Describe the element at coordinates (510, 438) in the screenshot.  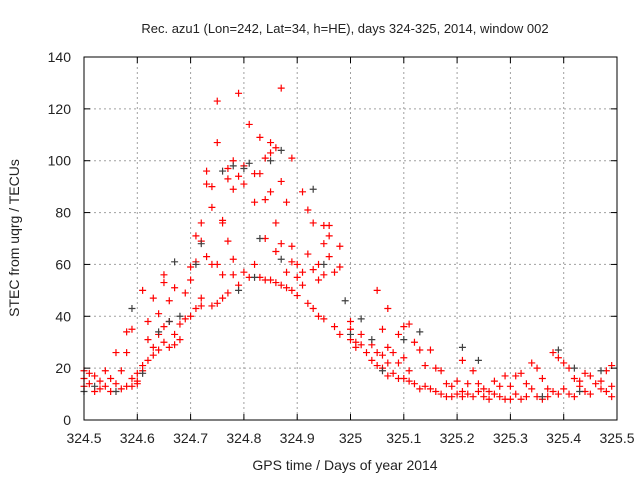
I see `x-tick-label: 325.3` at that location.